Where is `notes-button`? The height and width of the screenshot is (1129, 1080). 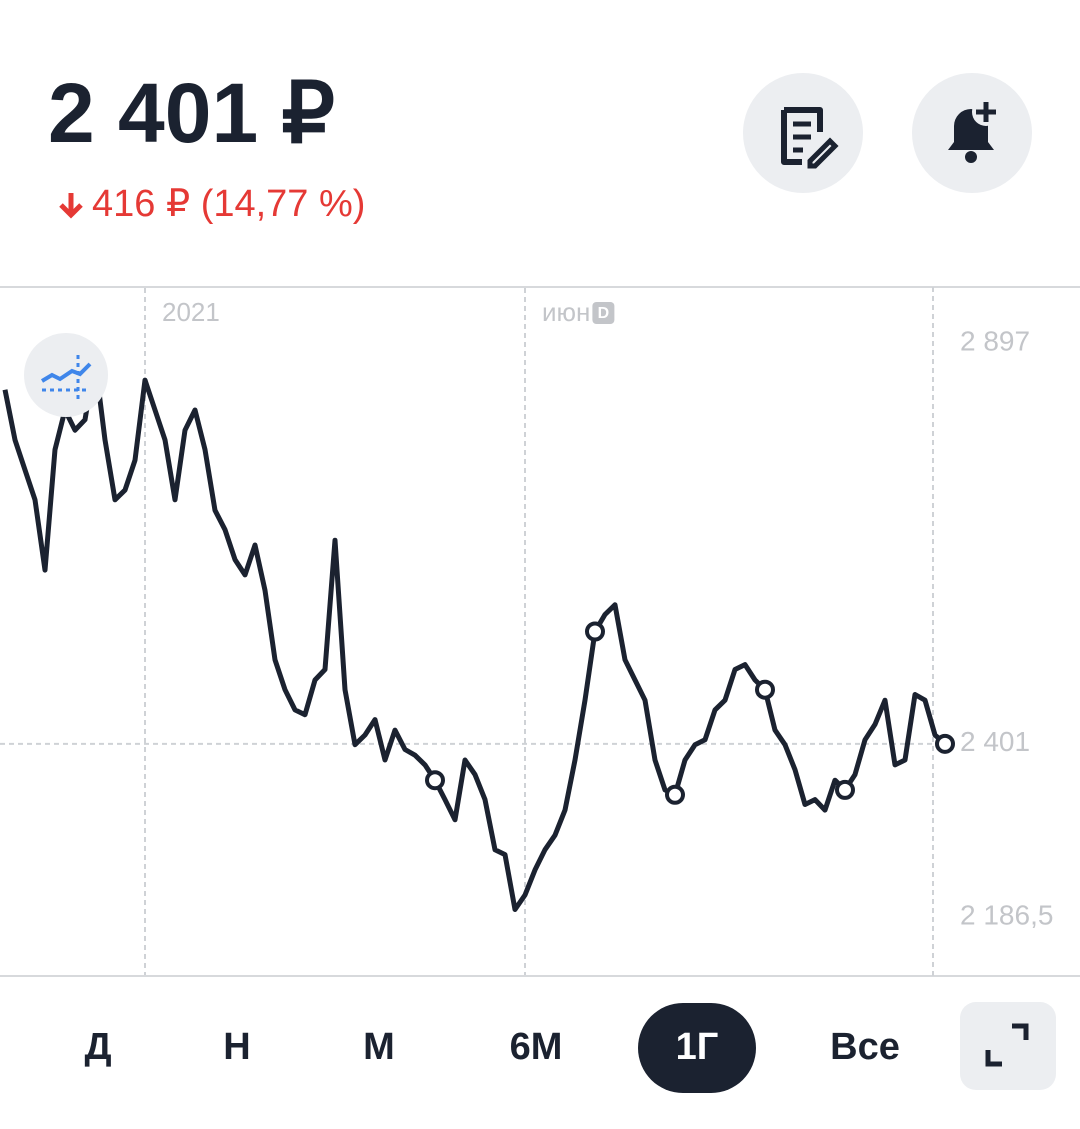
notes-button is located at coordinates (803, 133).